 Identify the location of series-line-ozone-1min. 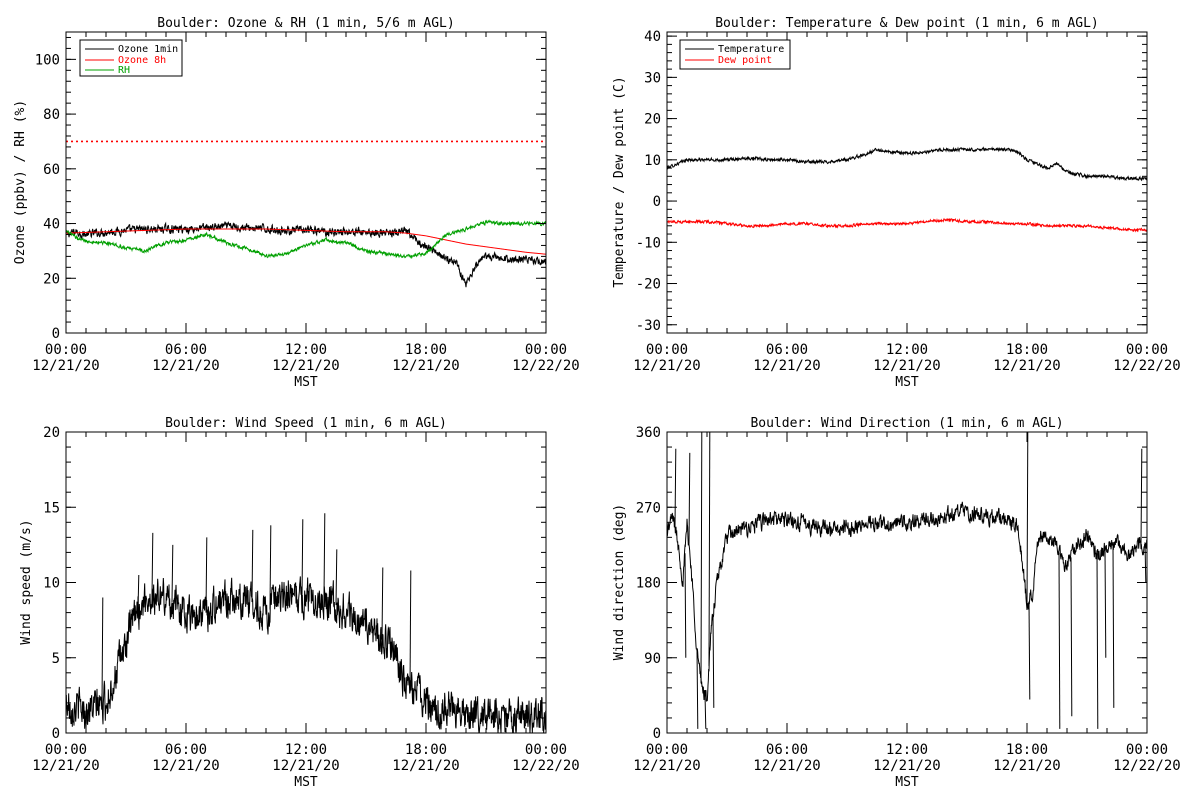
(306, 254).